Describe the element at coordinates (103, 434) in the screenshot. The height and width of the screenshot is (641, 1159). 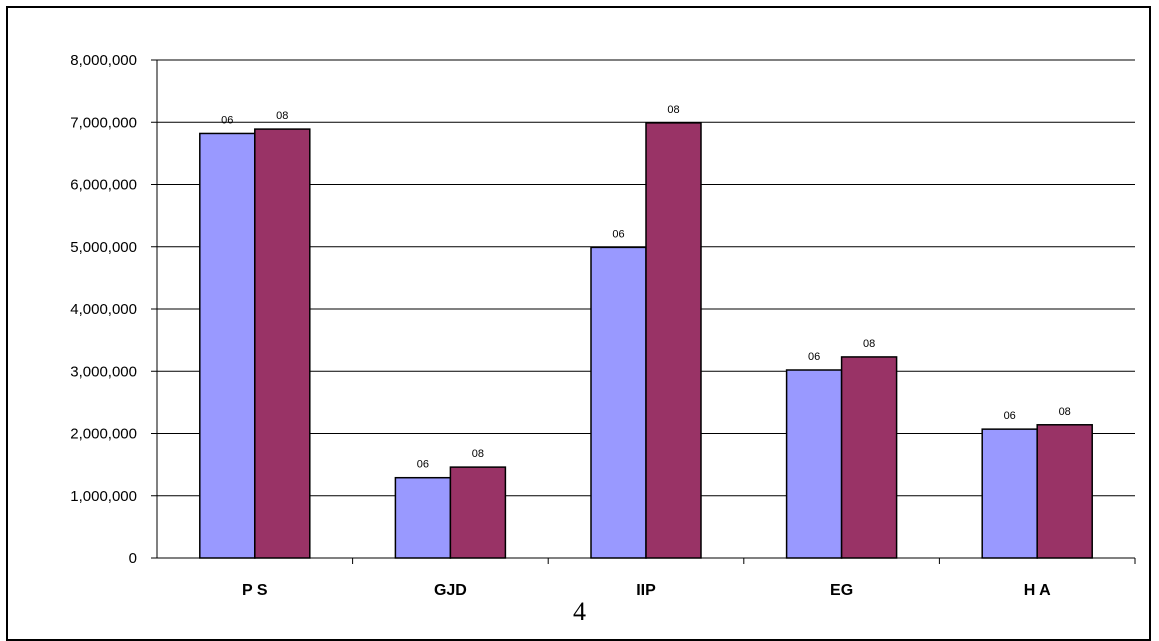
I see `y-tick-label: 2,000,000` at that location.